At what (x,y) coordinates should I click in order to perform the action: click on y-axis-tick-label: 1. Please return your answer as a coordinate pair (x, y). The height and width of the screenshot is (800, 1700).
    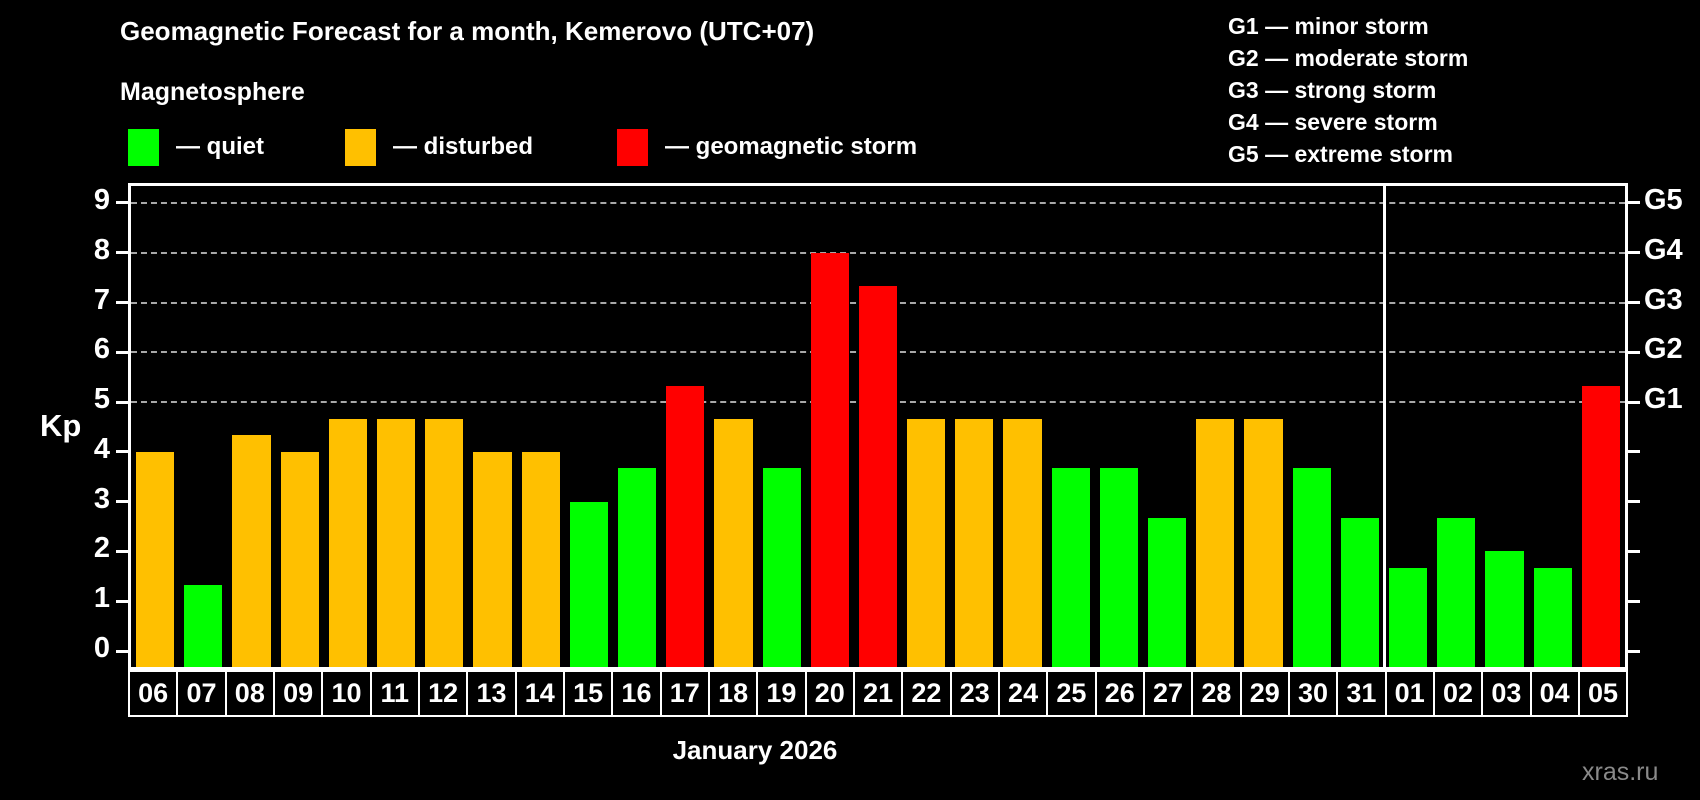
    Looking at the image, I should click on (101, 598).